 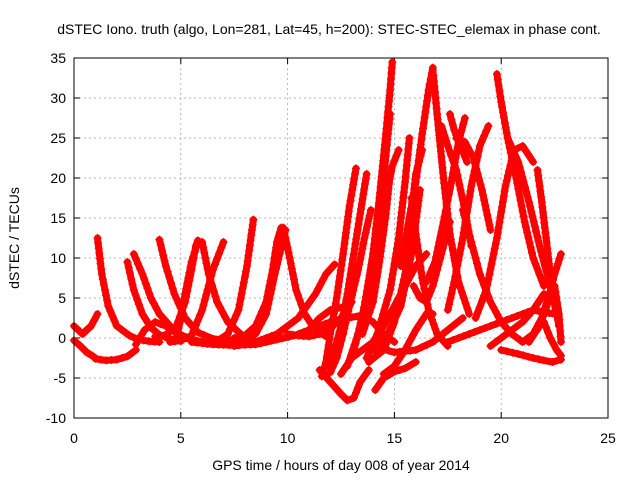 What do you see at coordinates (58, 98) in the screenshot?
I see `y-tick-label: 30` at bounding box center [58, 98].